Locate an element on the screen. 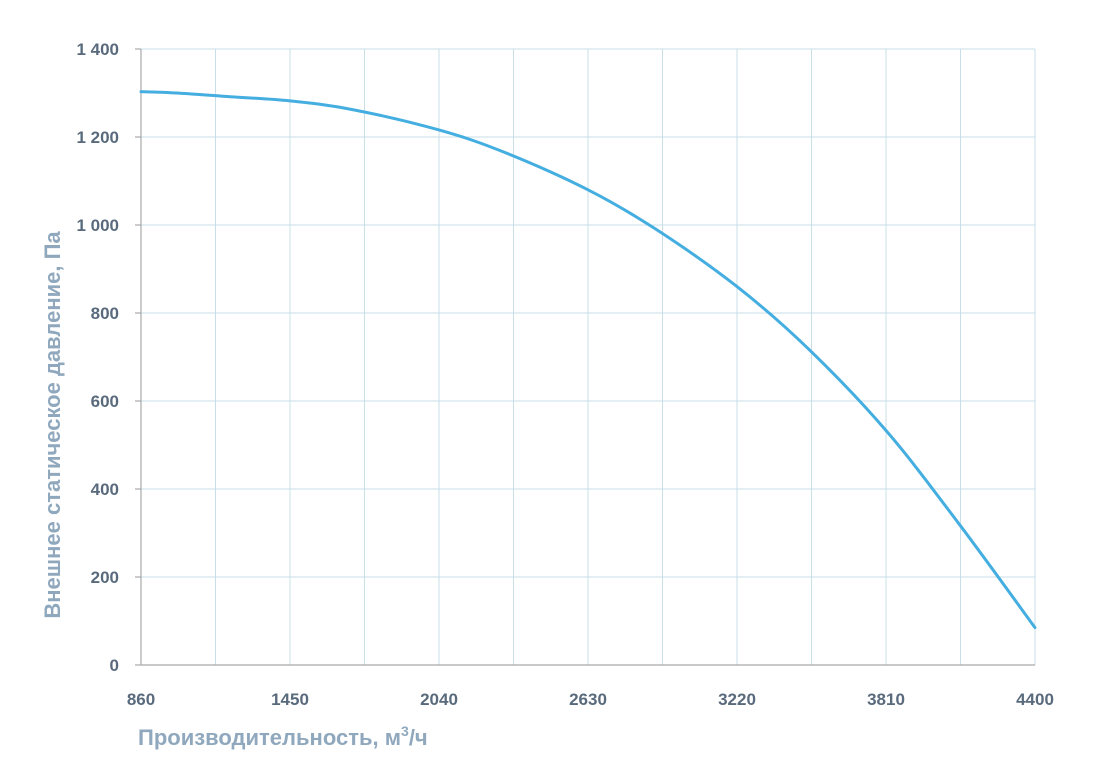  x-tick-label: 4400 is located at coordinates (1035, 699).